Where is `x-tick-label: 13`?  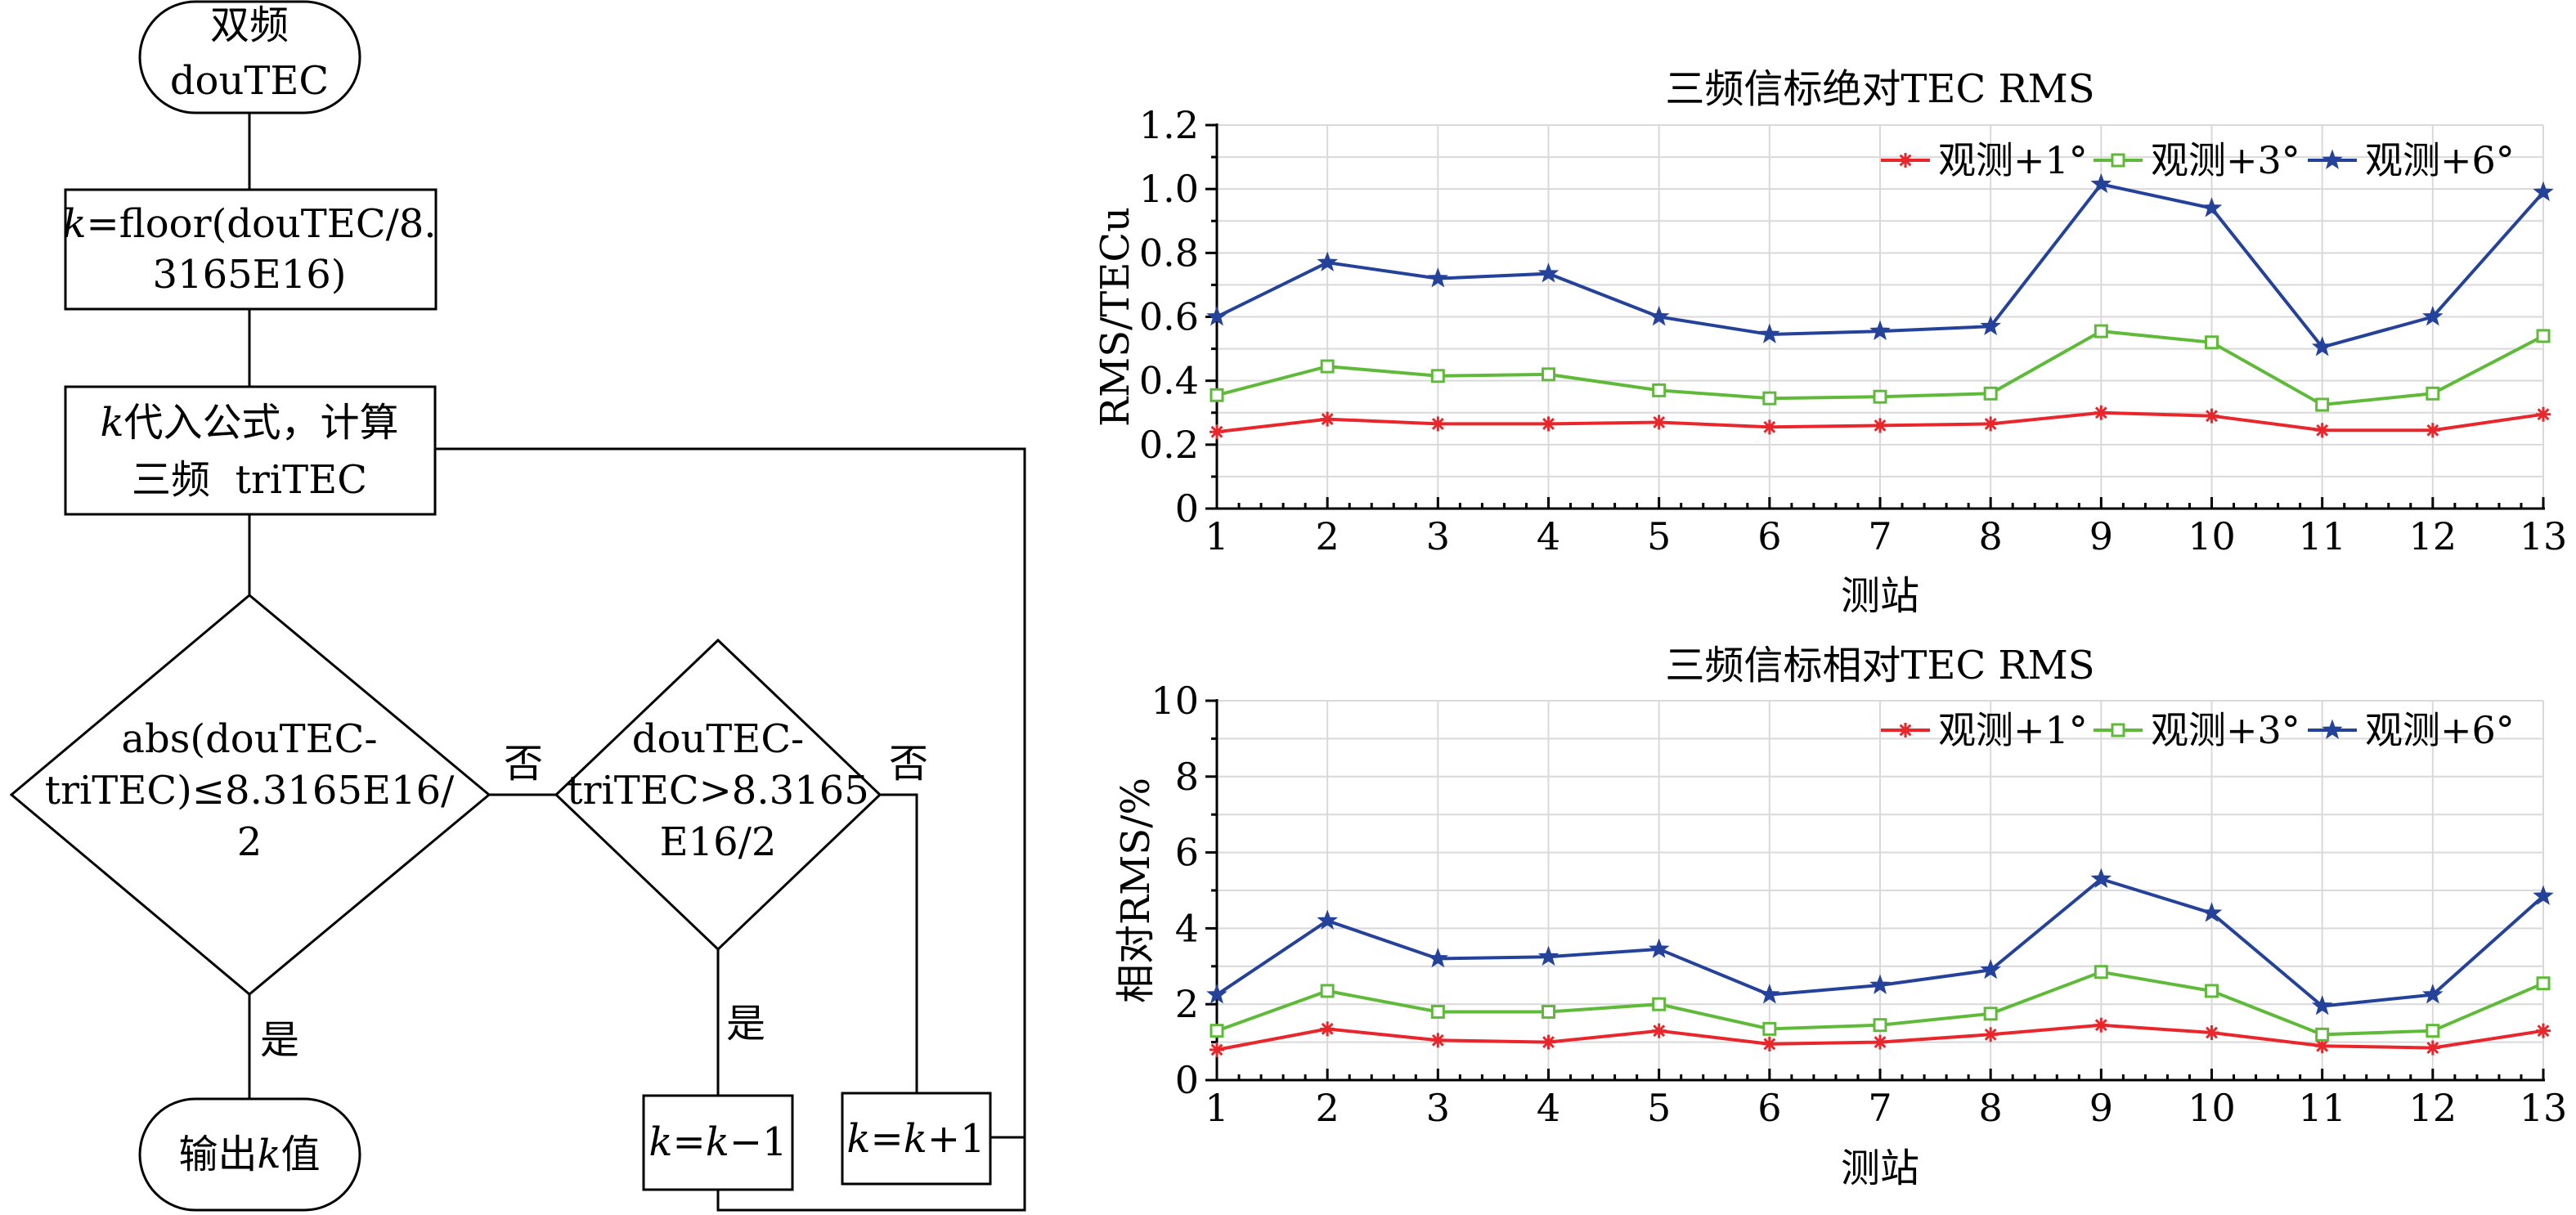 x-tick-label: 13 is located at coordinates (2544, 1108).